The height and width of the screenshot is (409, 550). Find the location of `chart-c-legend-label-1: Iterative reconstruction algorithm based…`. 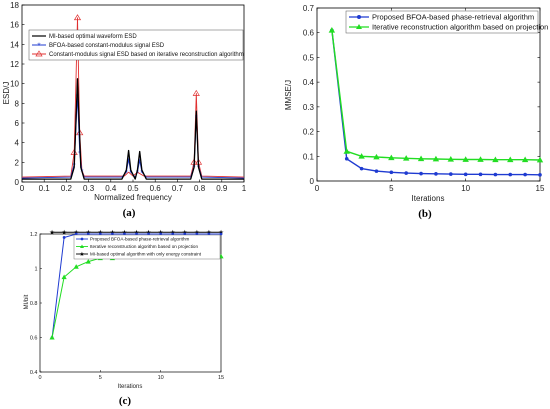

chart-c-legend-label-1: Iterative reconstruction algorithm based… is located at coordinates (144, 246).